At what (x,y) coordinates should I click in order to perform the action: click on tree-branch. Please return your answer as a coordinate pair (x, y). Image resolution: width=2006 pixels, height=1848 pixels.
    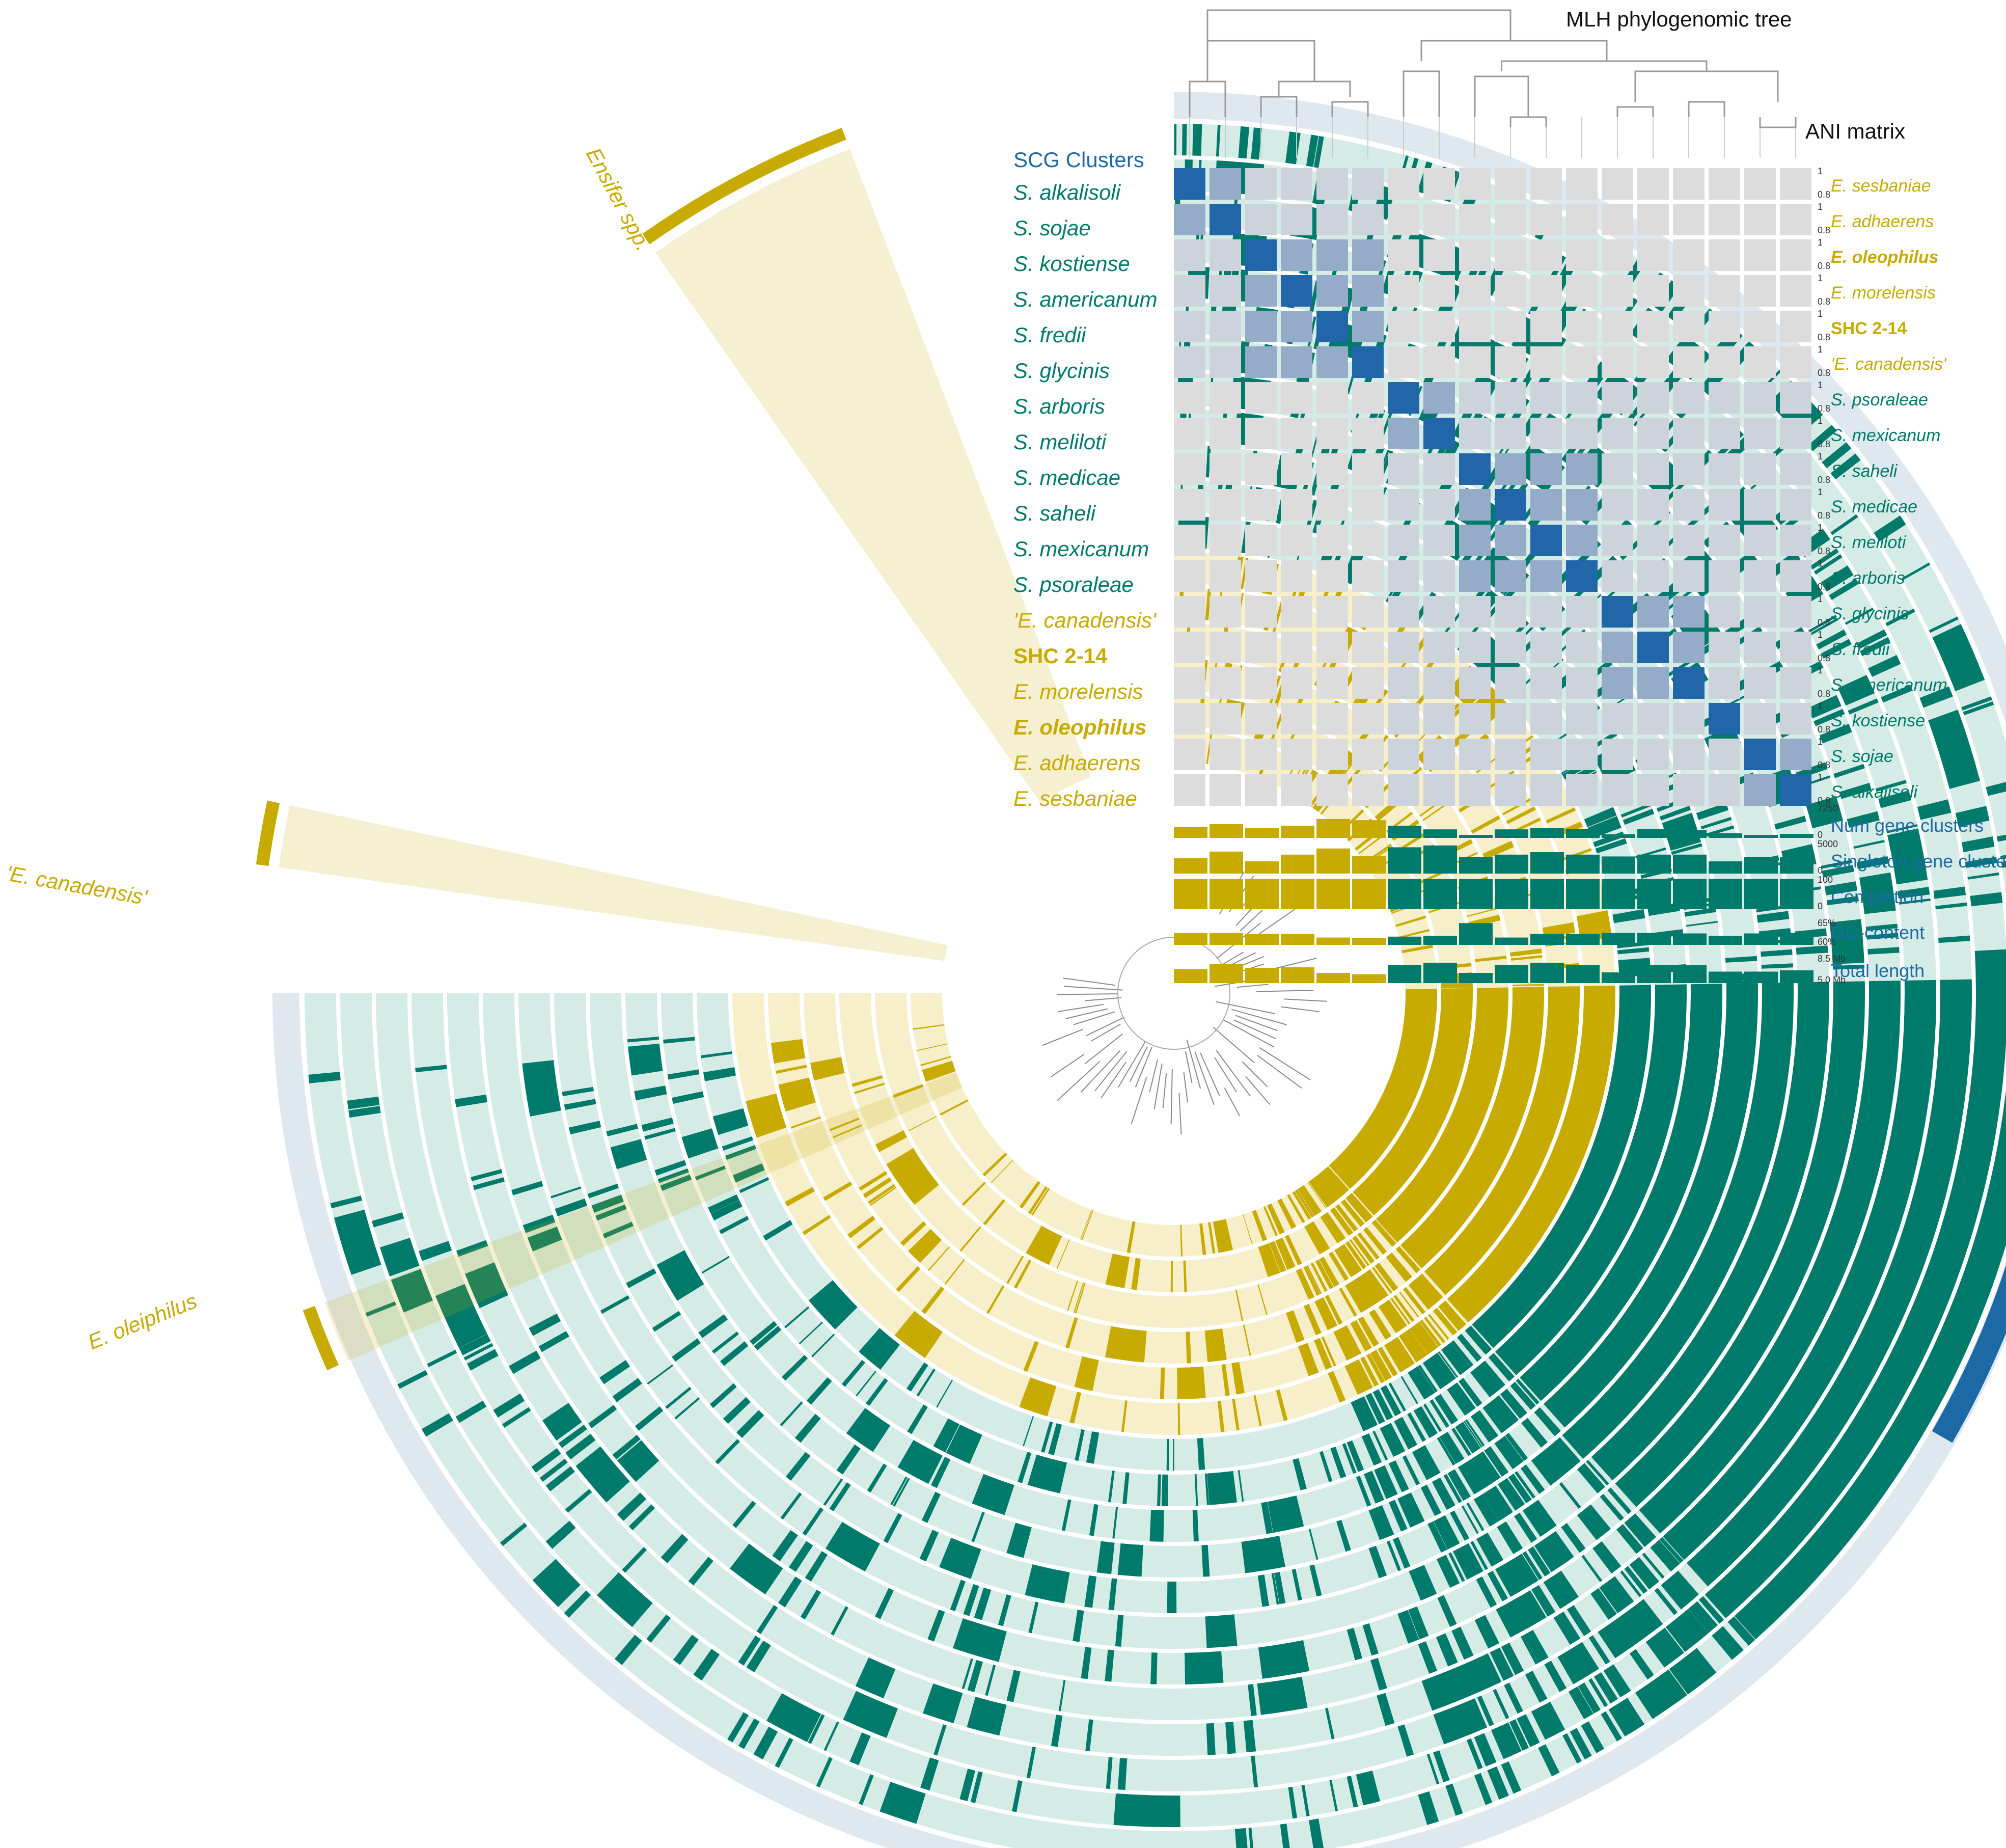
    Looking at the image, I should click on (1359, 25).